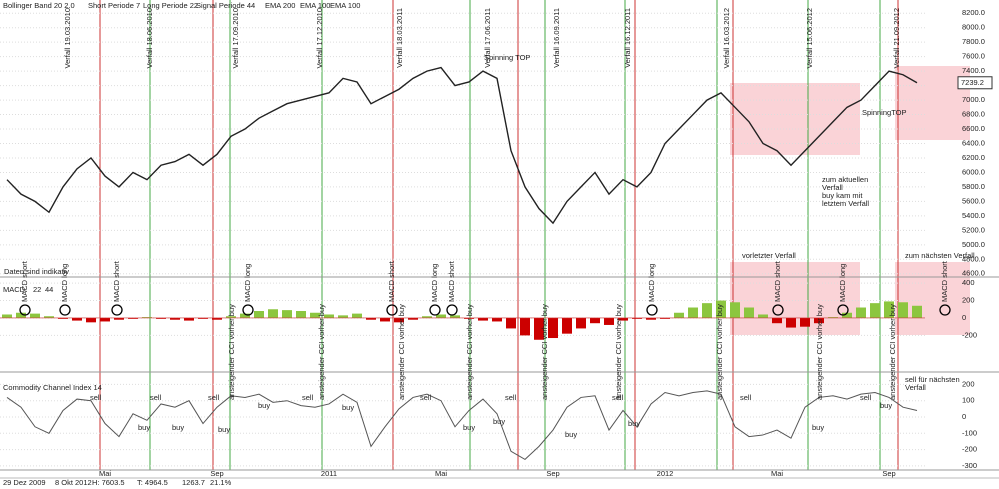 This screenshot has height=489, width=999. Describe the element at coordinates (842, 195) in the screenshot. I see `note: buy kam mit` at that location.